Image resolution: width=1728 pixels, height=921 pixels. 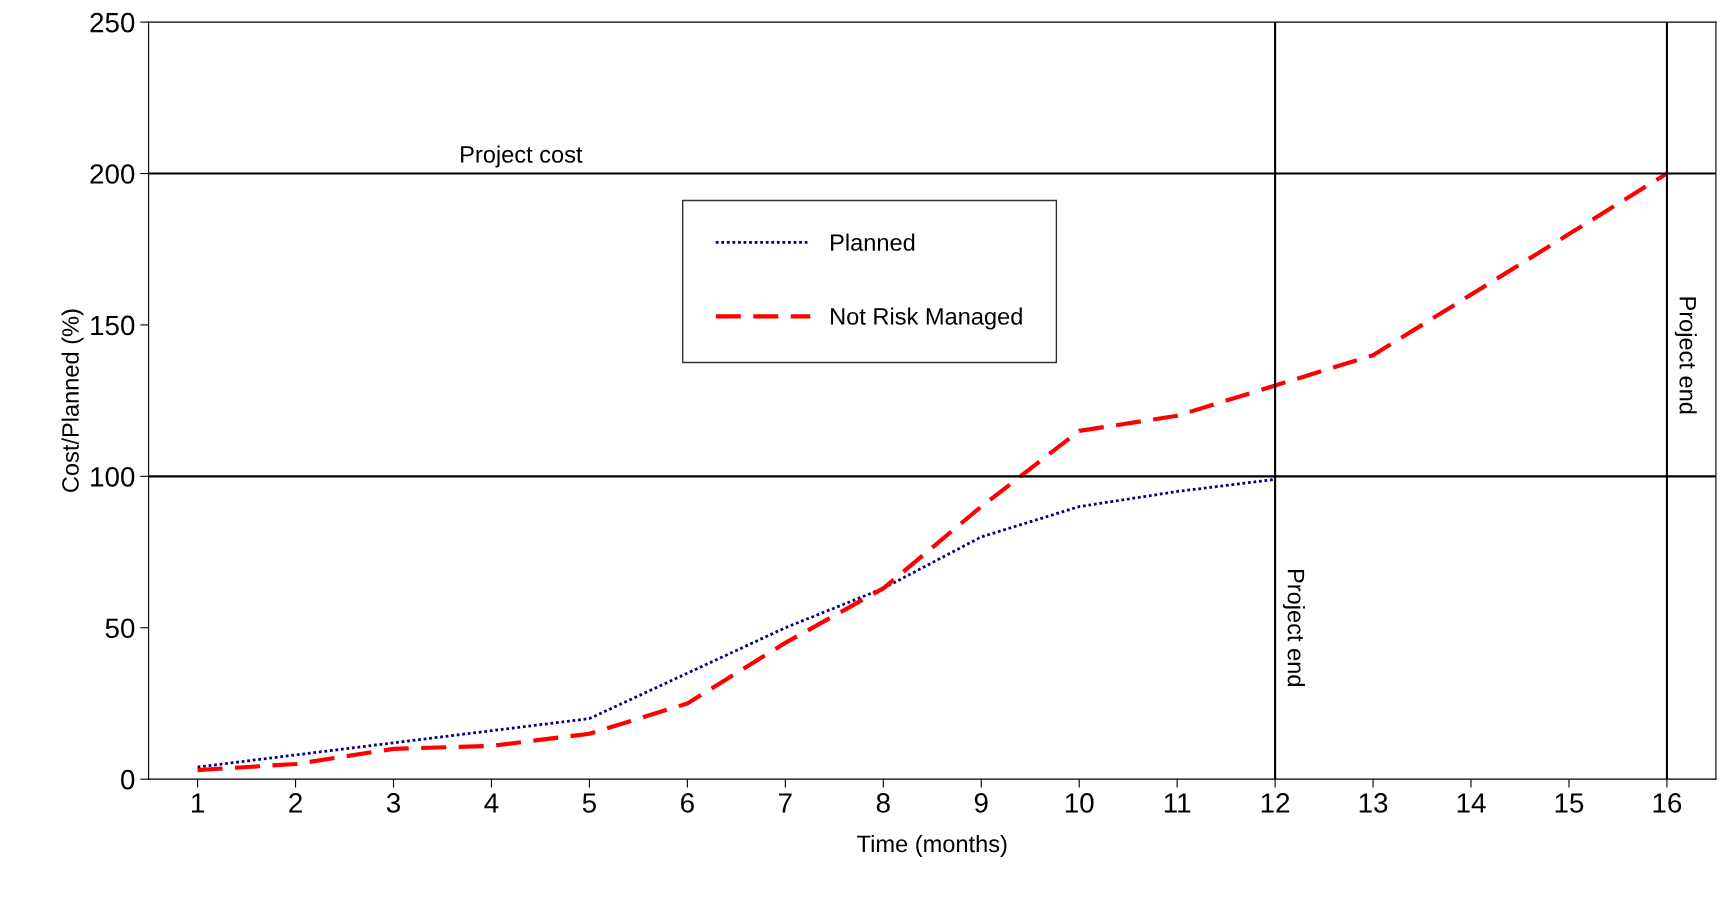 What do you see at coordinates (295, 803) in the screenshot?
I see `x-tick-label: 2` at bounding box center [295, 803].